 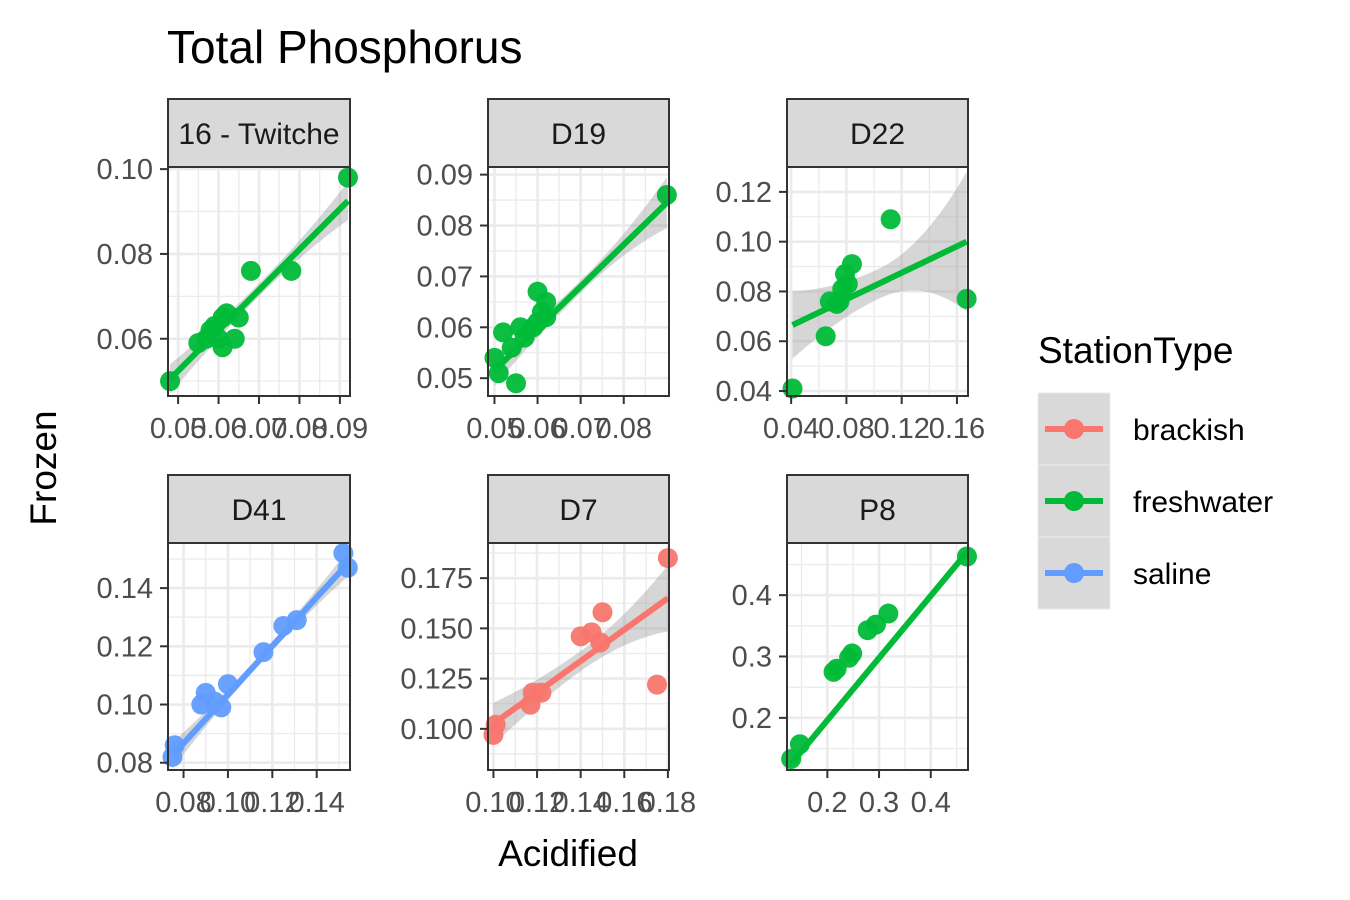 I want to click on facet-strip-label: D7, so click(x=578, y=510).